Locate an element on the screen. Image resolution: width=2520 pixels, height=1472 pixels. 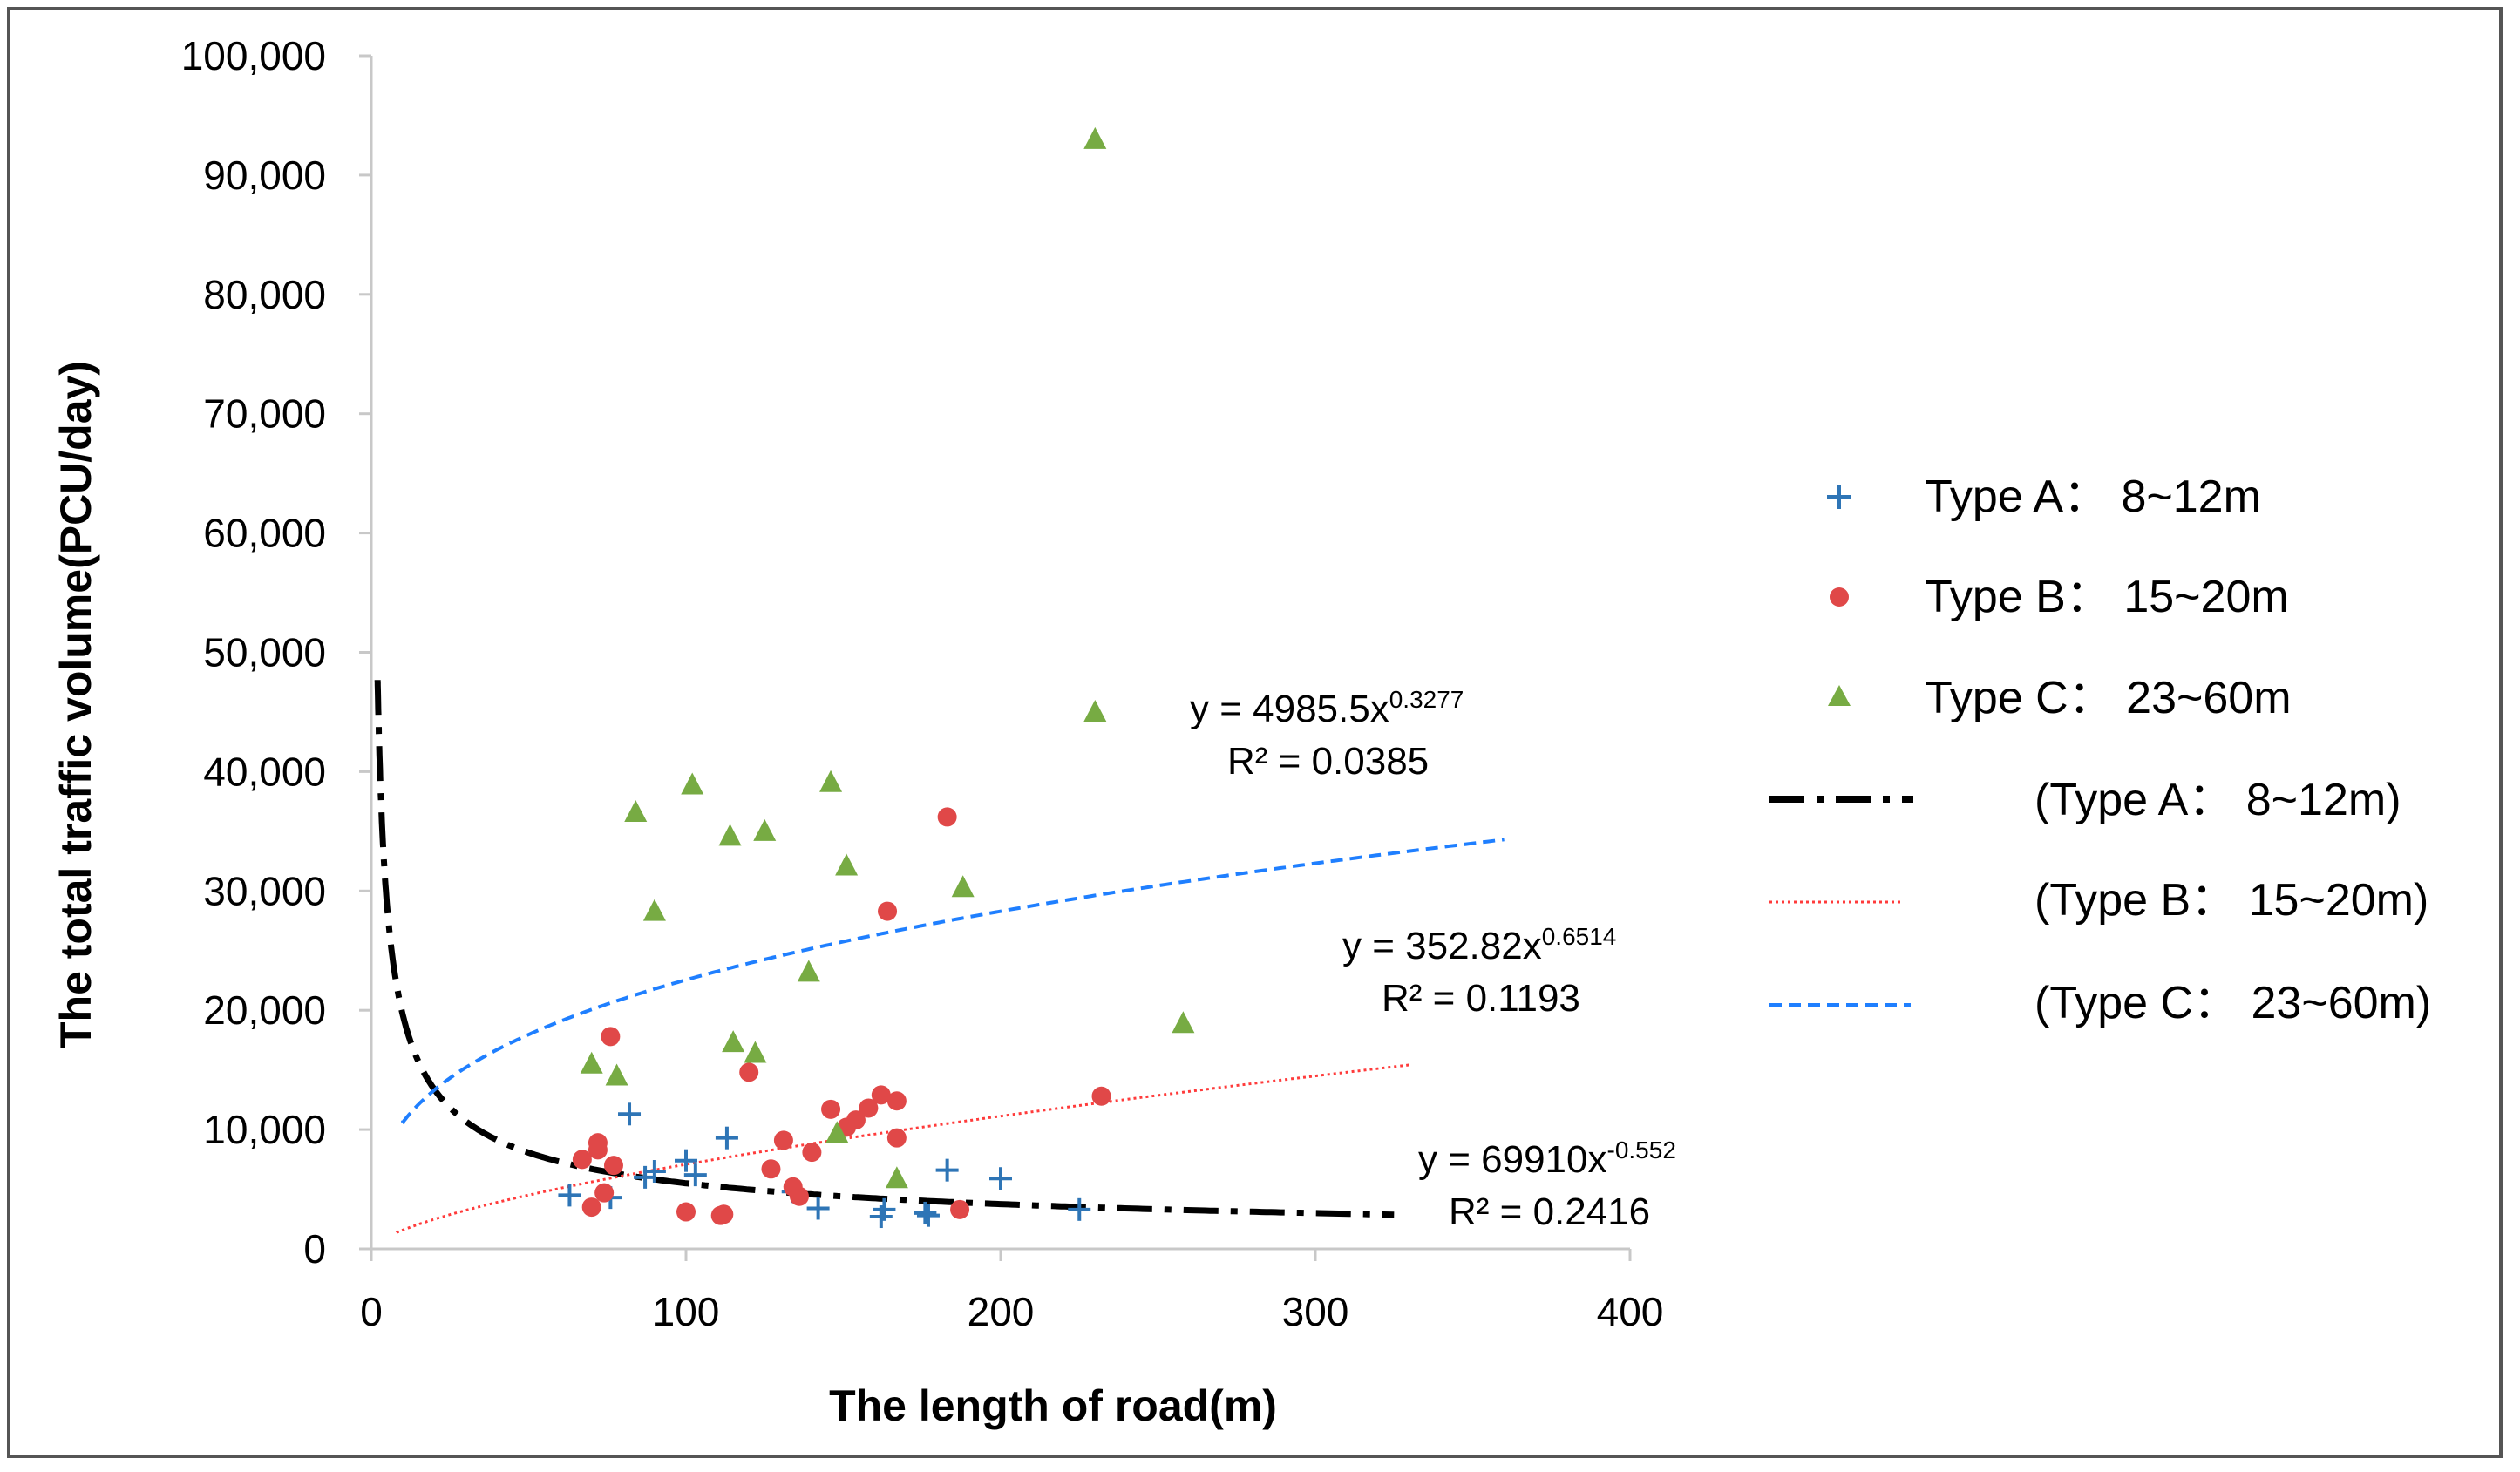
y-tick-label: 90,000 is located at coordinates (264, 176).